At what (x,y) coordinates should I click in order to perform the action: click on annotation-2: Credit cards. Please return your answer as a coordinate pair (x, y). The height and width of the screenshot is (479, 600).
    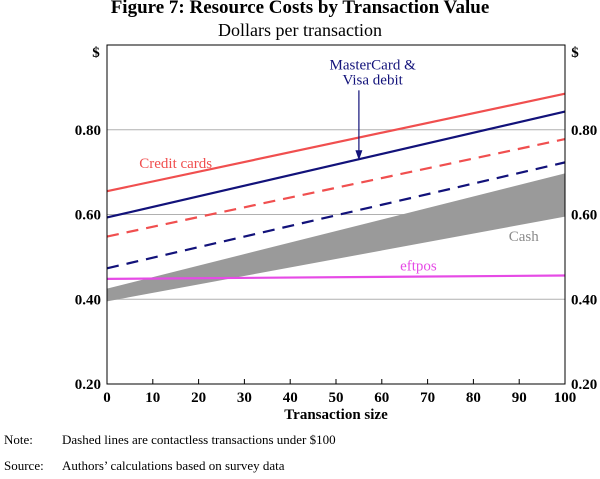
    Looking at the image, I should click on (175, 164).